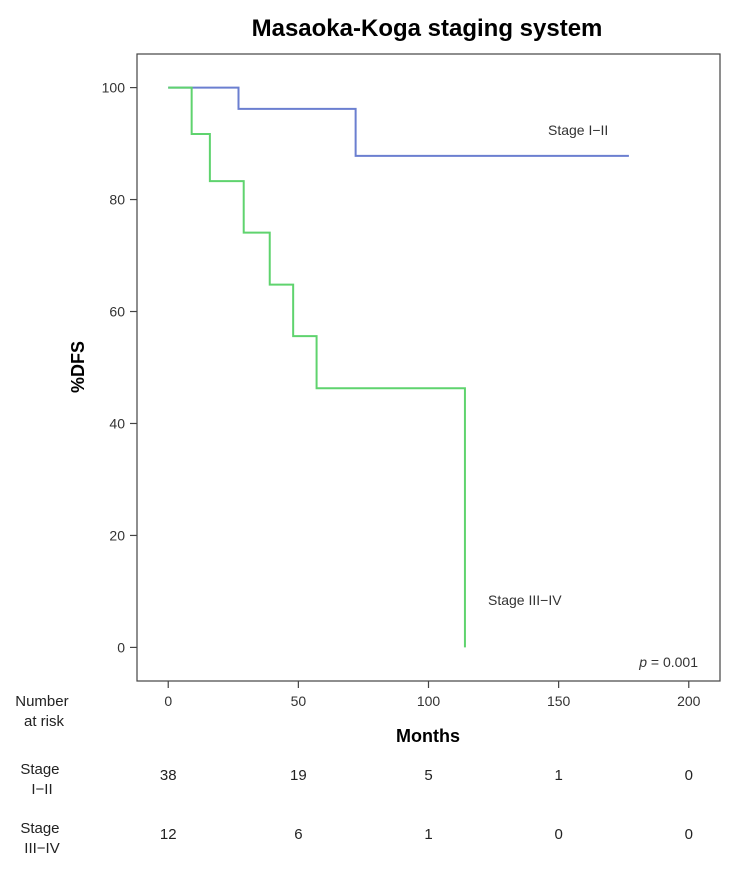  I want to click on risk-table-header: Number at risk, so click(44, 711).